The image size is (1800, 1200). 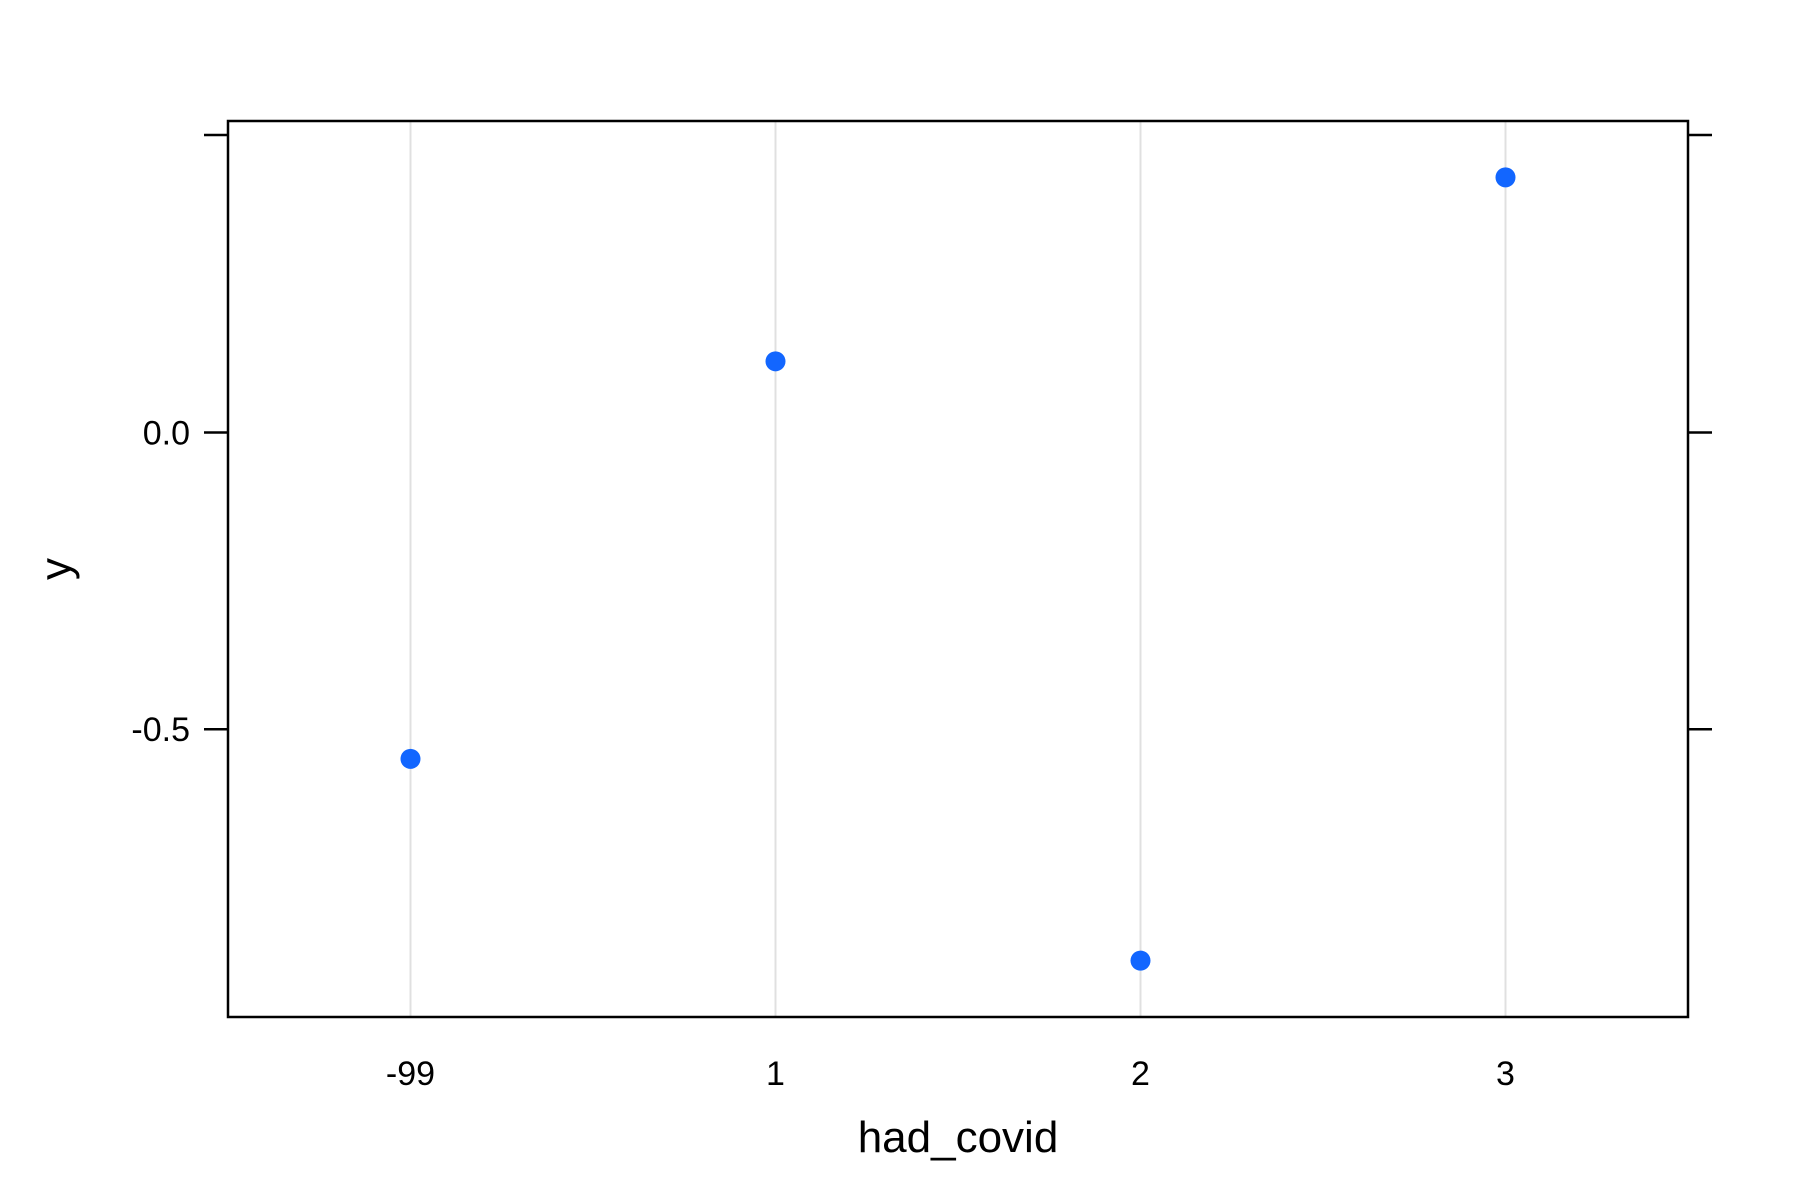 I want to click on y-tick-label: -0.5, so click(x=160, y=730).